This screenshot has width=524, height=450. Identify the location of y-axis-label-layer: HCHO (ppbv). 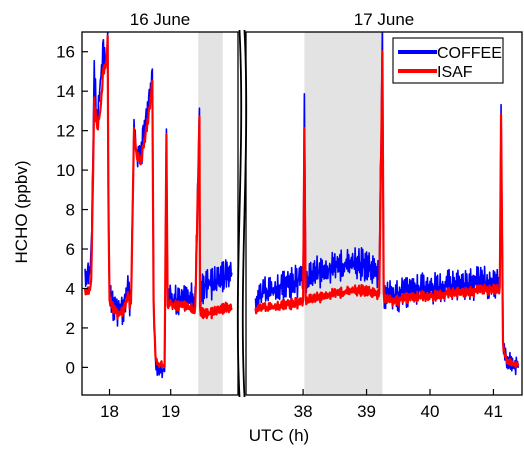
(21, 212).